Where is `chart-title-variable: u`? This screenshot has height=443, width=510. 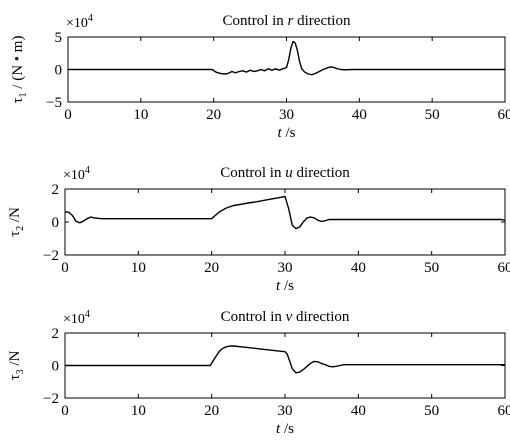
chart-title-variable: u is located at coordinates (289, 173).